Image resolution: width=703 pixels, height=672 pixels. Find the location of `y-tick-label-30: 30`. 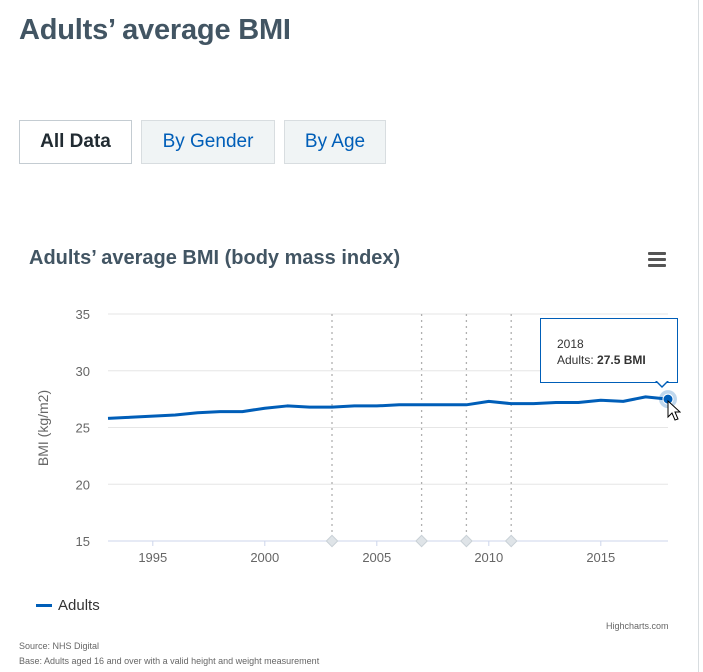

y-tick-label-30: 30 is located at coordinates (83, 371).